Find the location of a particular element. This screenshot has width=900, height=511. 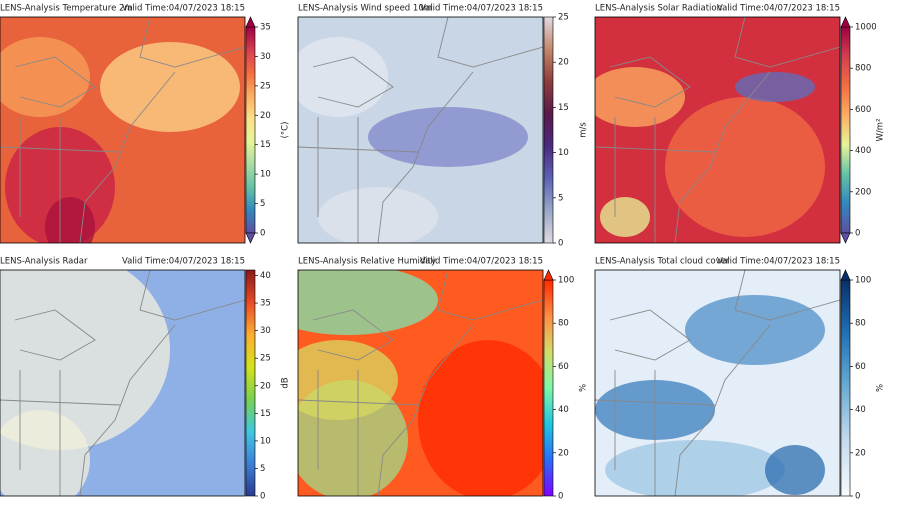

panel-title: LENS-Analysis Solar Radiation is located at coordinates (658, 9).